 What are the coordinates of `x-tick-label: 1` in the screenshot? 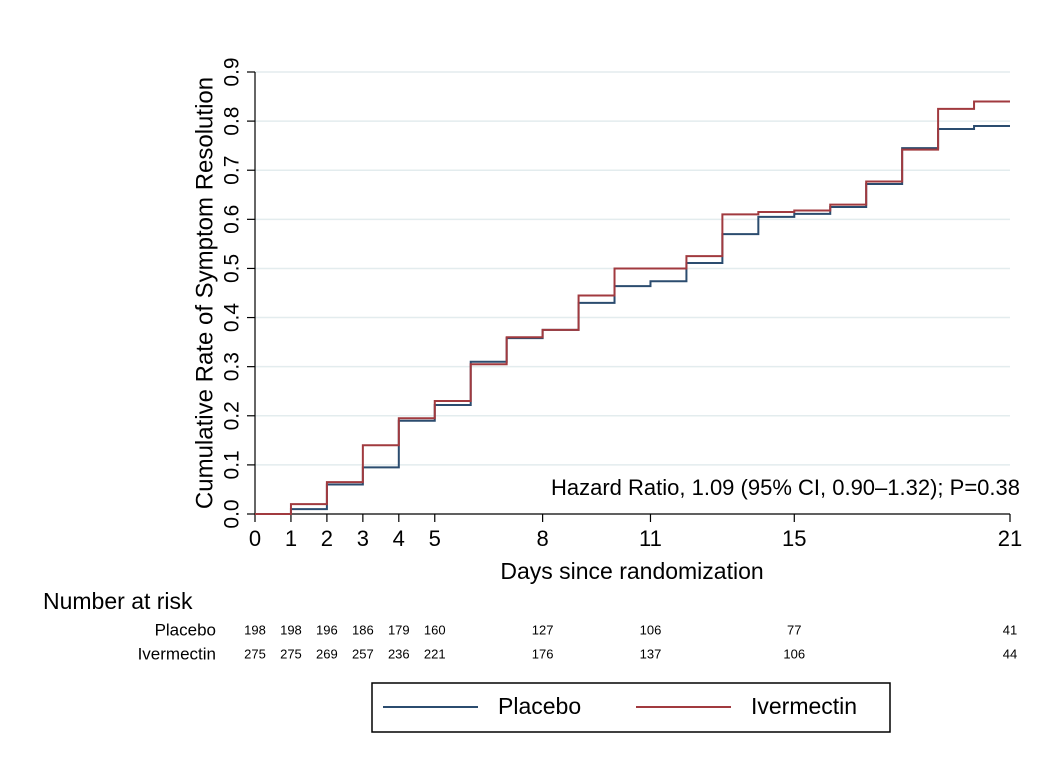 It's located at (291, 538).